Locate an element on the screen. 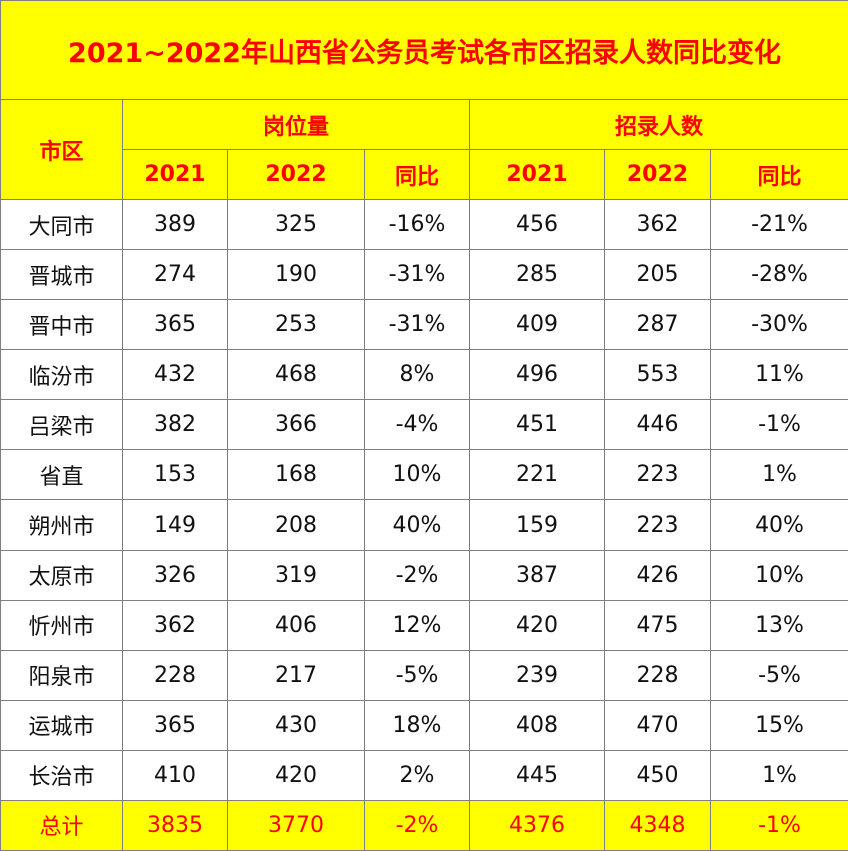 The image size is (848, 851). sub-header-recruits-2021: 2021 is located at coordinates (537, 175).